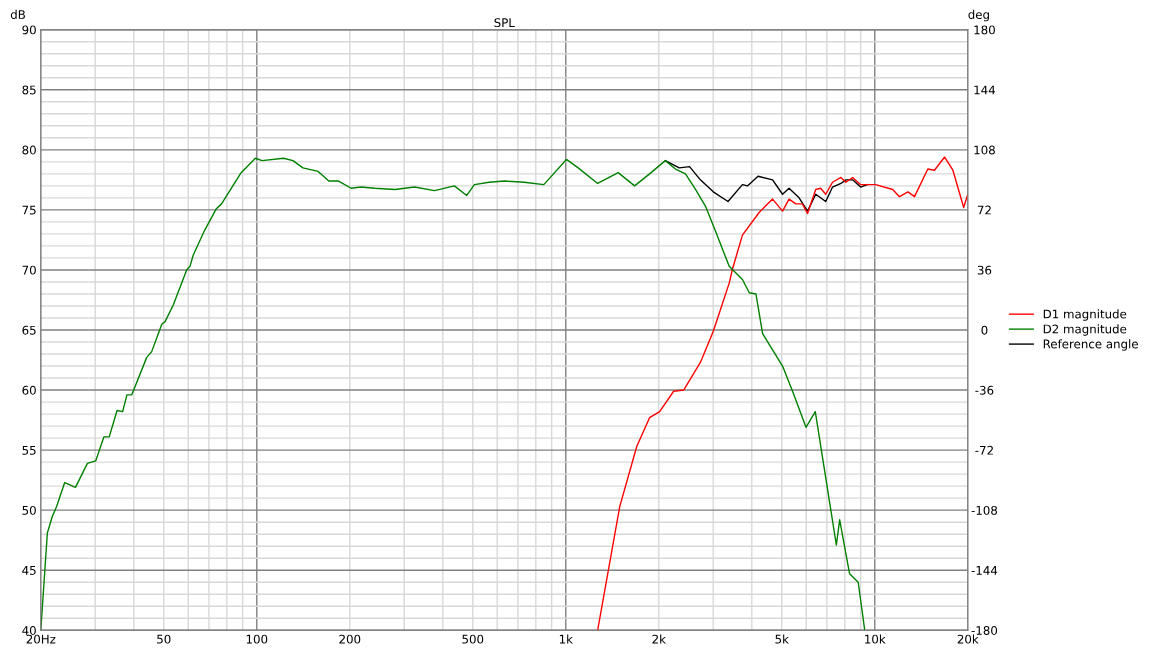 This screenshot has height=660, width=1166. I want to click on x-tick-label: 100, so click(257, 639).